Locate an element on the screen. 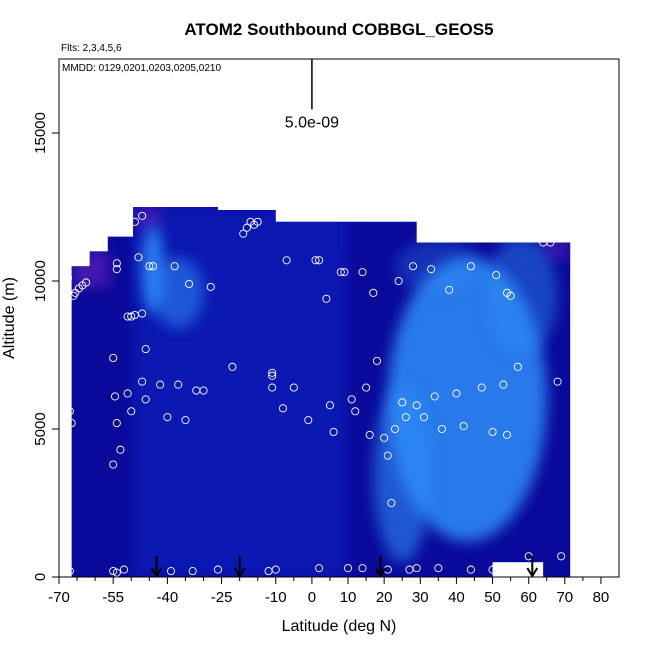  dates-note: MMDD: 0129,0201,0203,0205,0210 is located at coordinates (141, 68).